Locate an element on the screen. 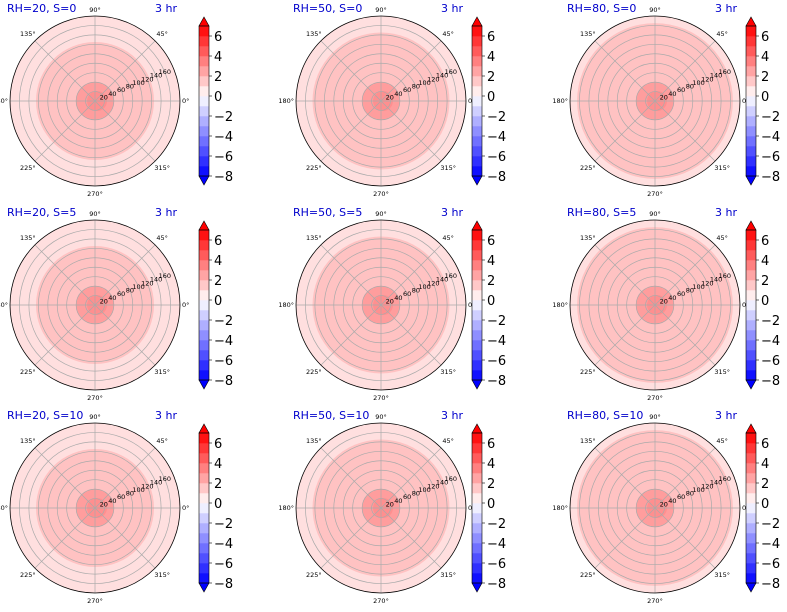 This screenshot has width=787, height=612. polar-frame is located at coordinates (95, 101).